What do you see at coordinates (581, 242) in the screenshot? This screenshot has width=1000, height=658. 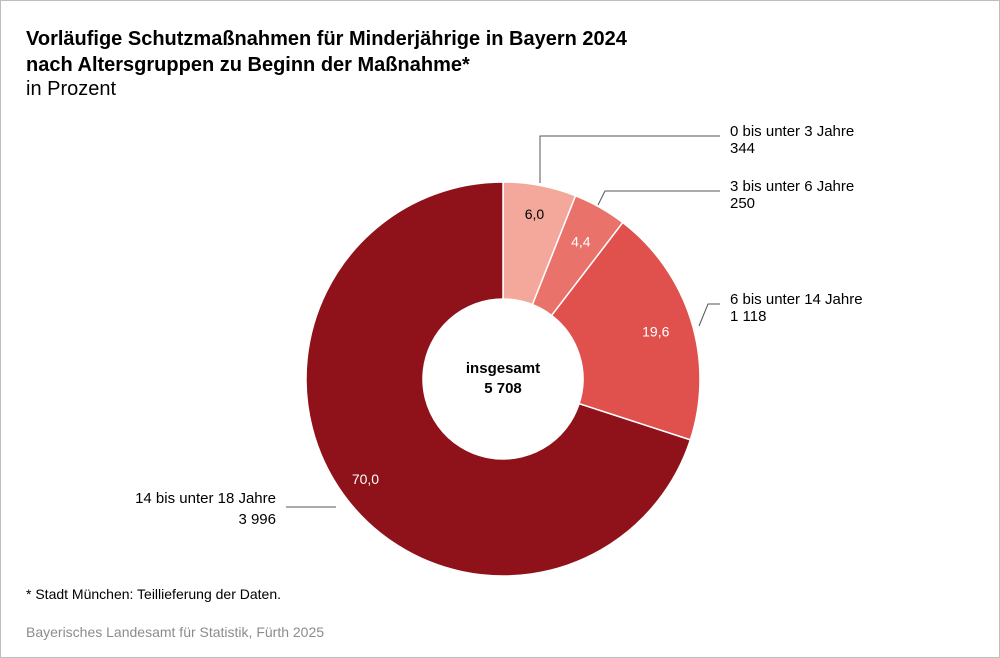 I see `slice-percent-label-2: 4,4` at bounding box center [581, 242].